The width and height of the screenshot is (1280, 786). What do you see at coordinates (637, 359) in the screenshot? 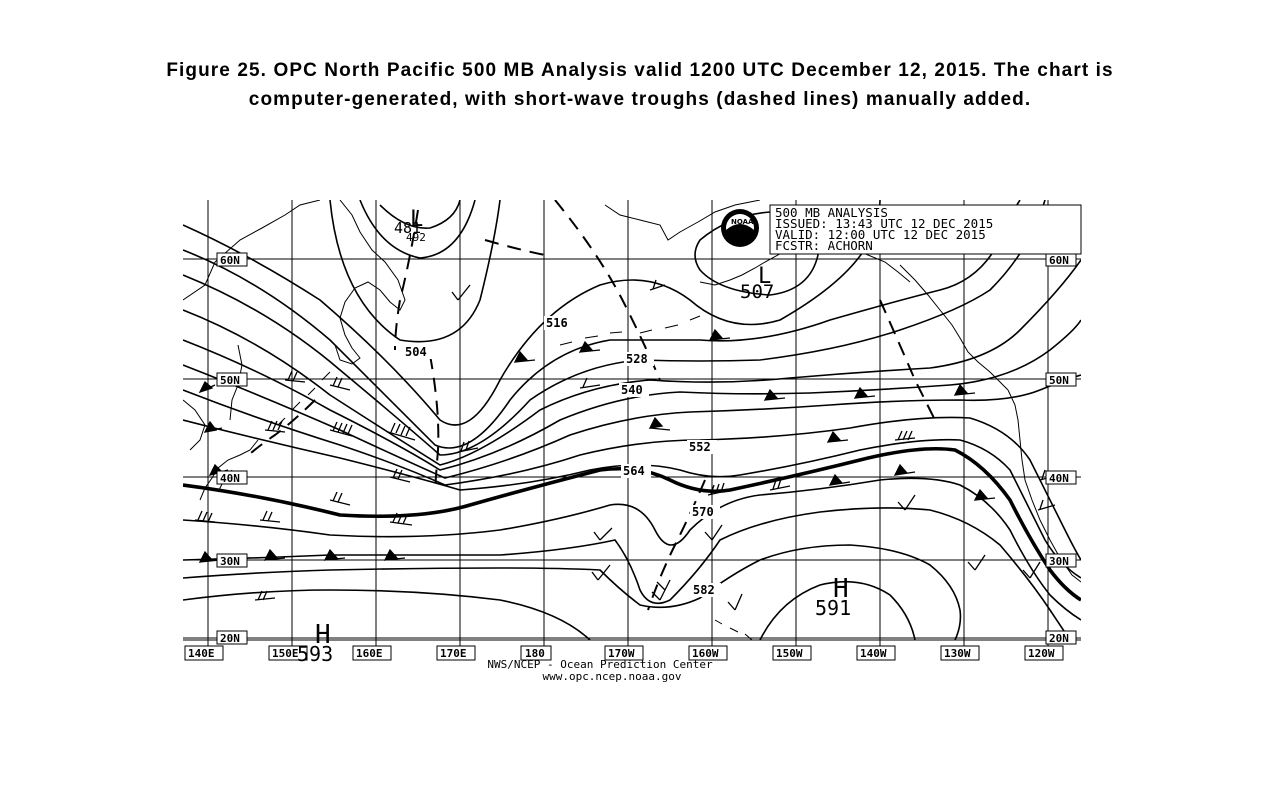
I see `contour-label-528: 528` at bounding box center [637, 359].